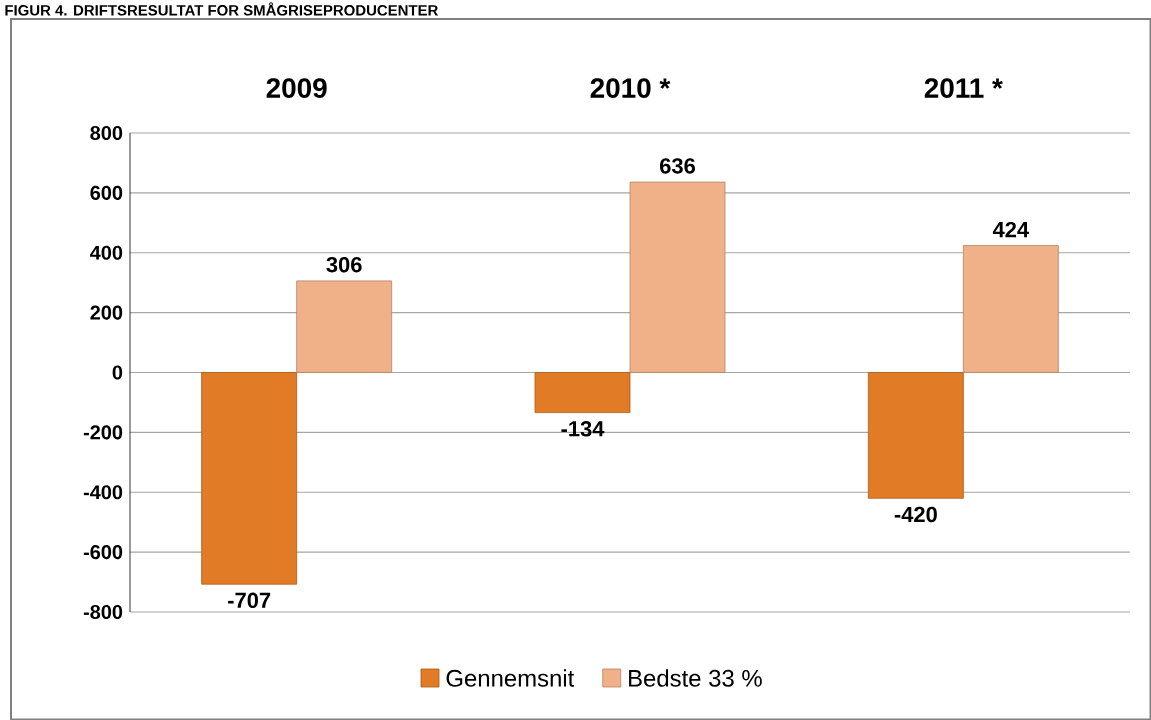 This screenshot has height=720, width=1151. What do you see at coordinates (630, 88) in the screenshot?
I see `x-tick-label: 2010 *` at bounding box center [630, 88].